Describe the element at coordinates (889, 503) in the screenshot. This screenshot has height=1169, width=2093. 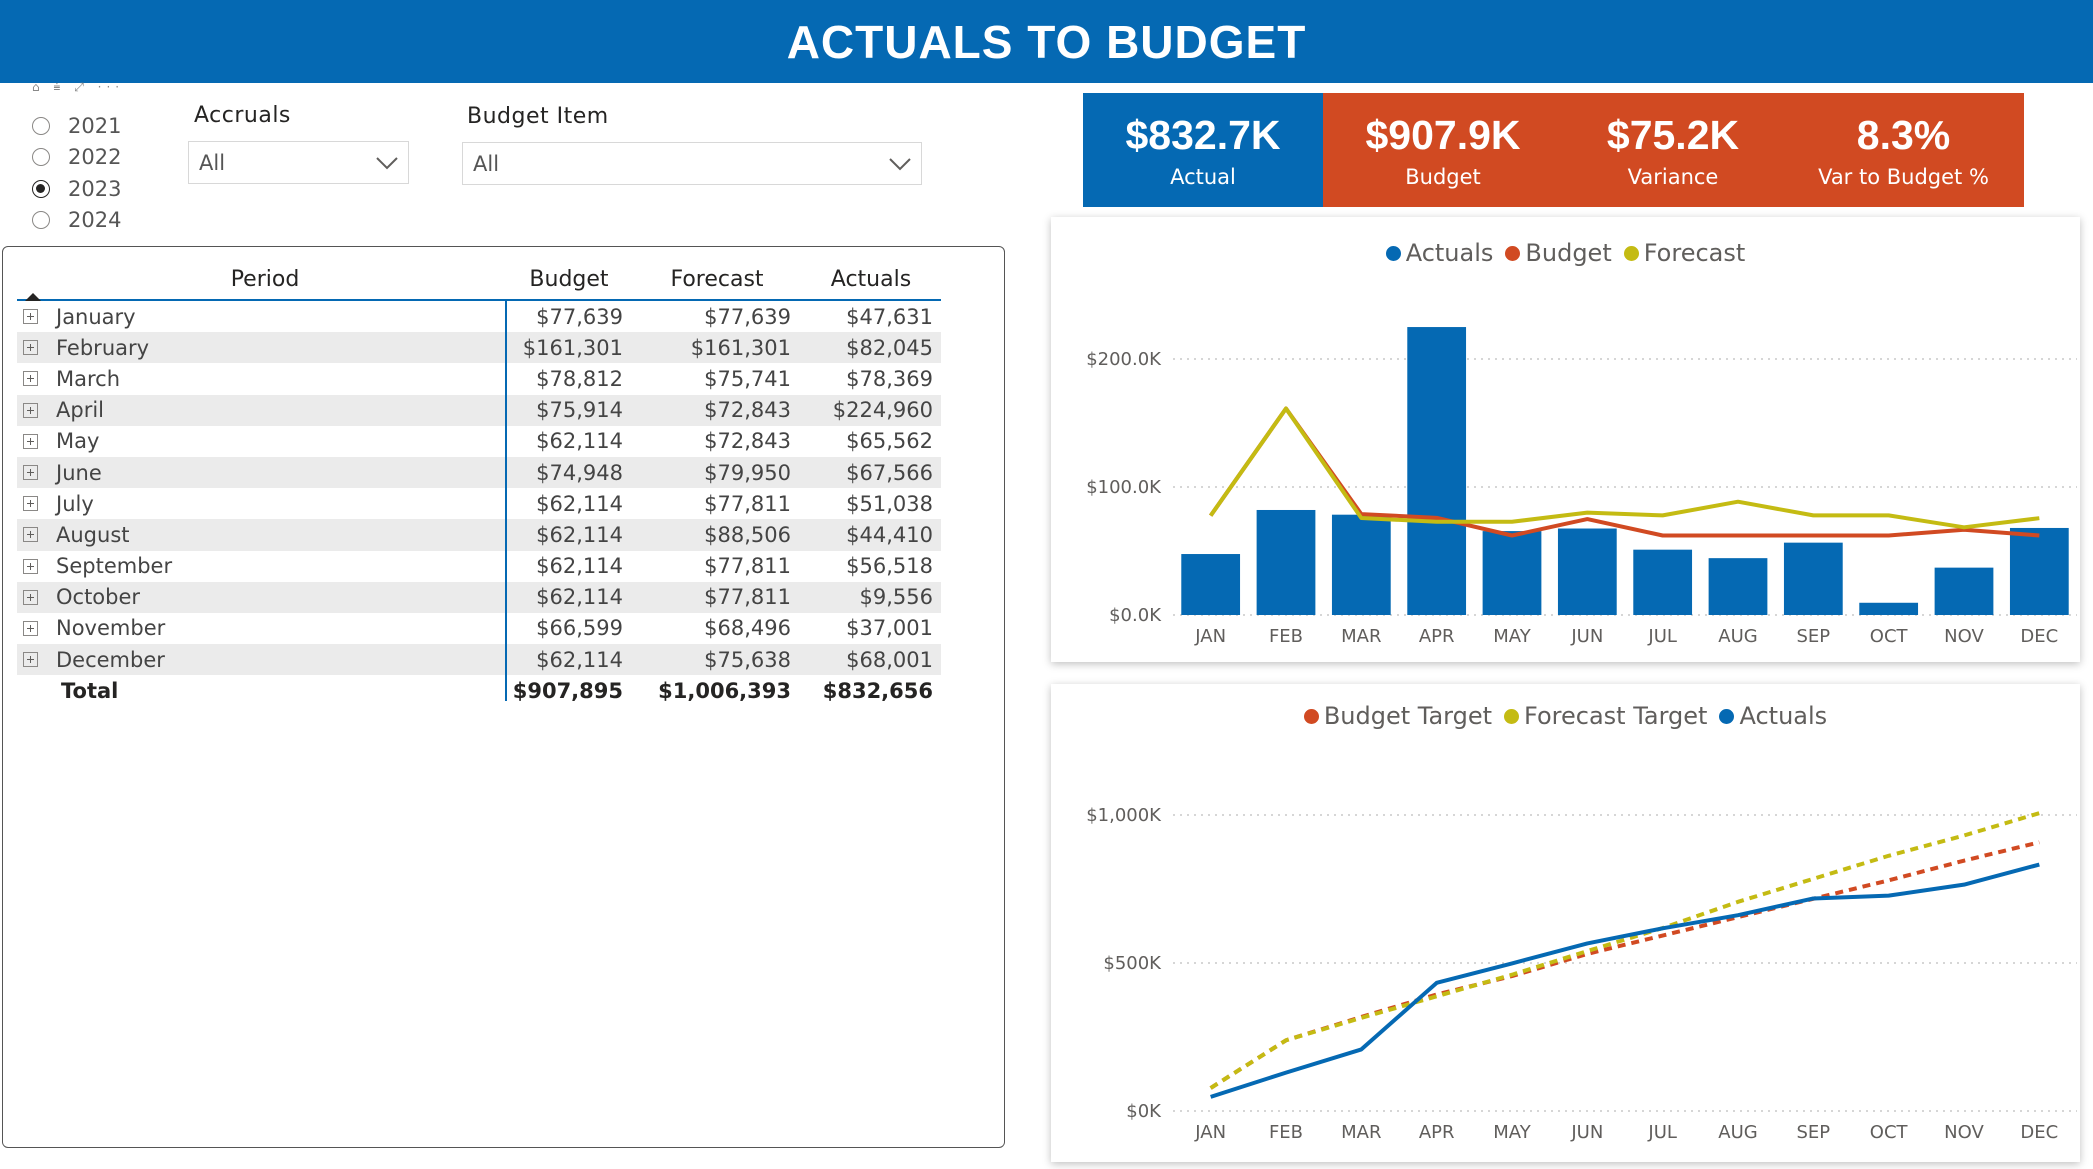
I see `actuals-cell: $51,038` at that location.